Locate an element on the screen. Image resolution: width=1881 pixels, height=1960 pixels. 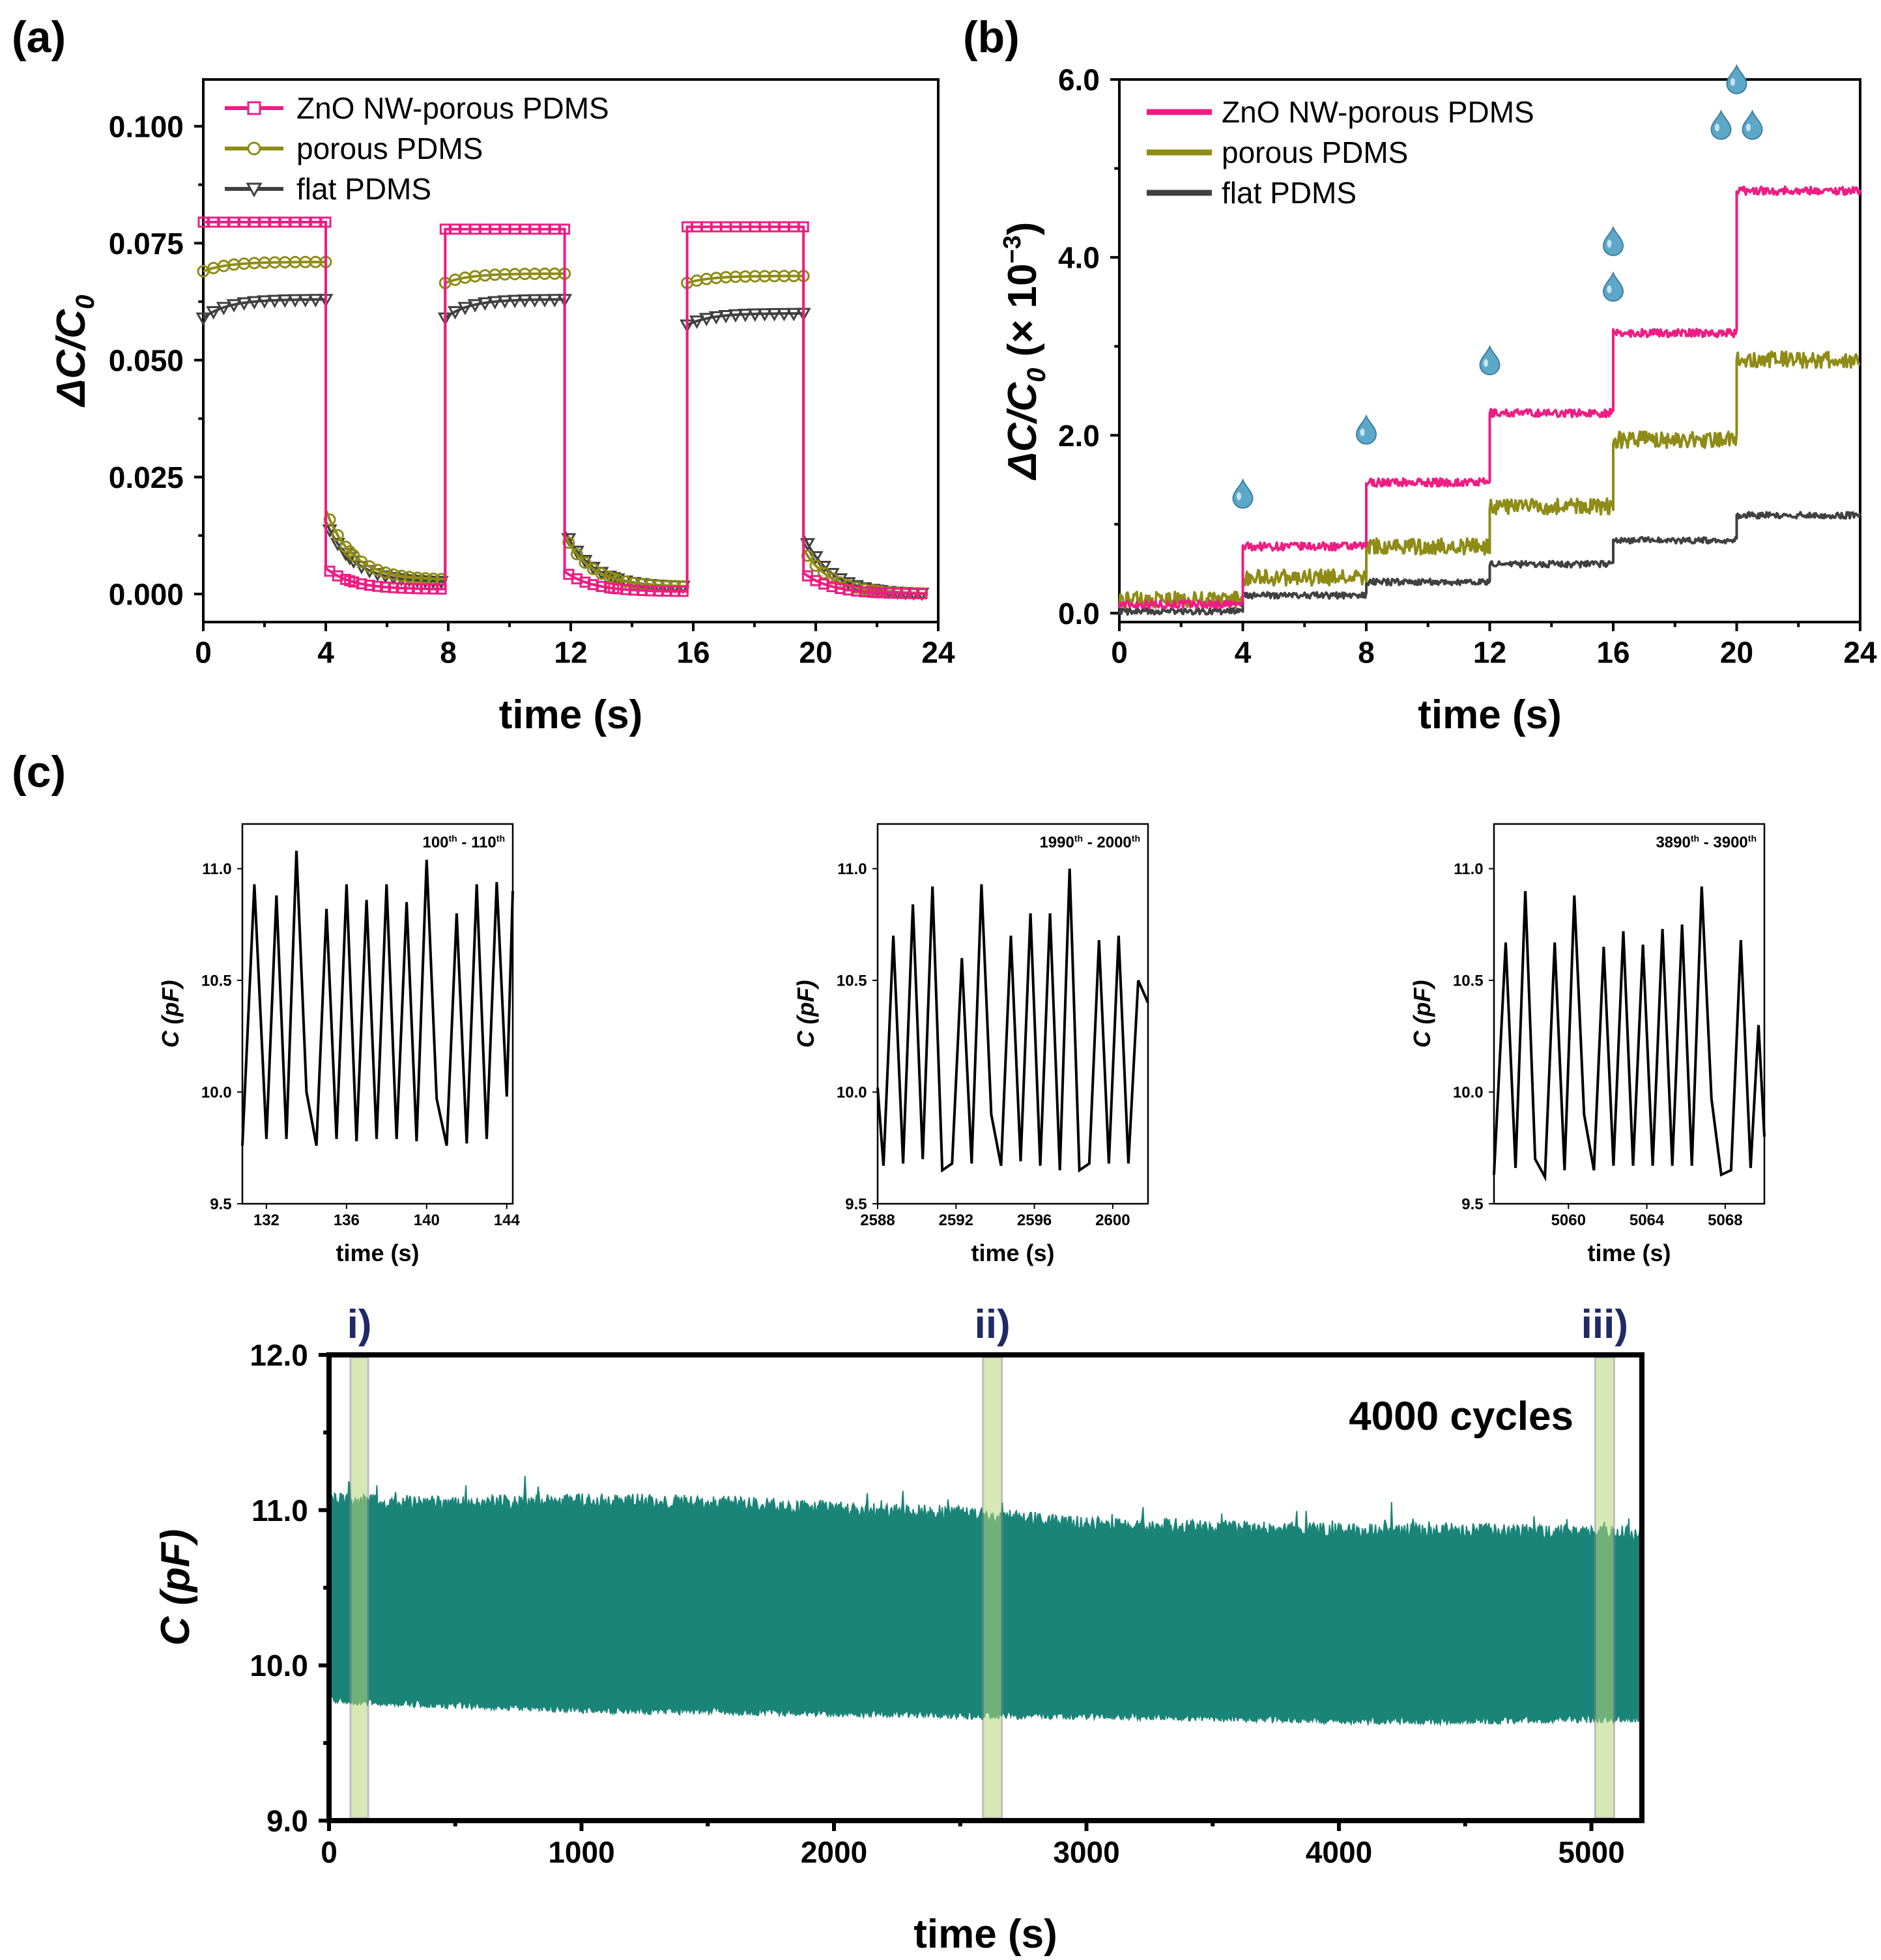
legend-a: ZnO NW-porous PDMS porous PDMS flat PDMS is located at coordinates (417, 148).